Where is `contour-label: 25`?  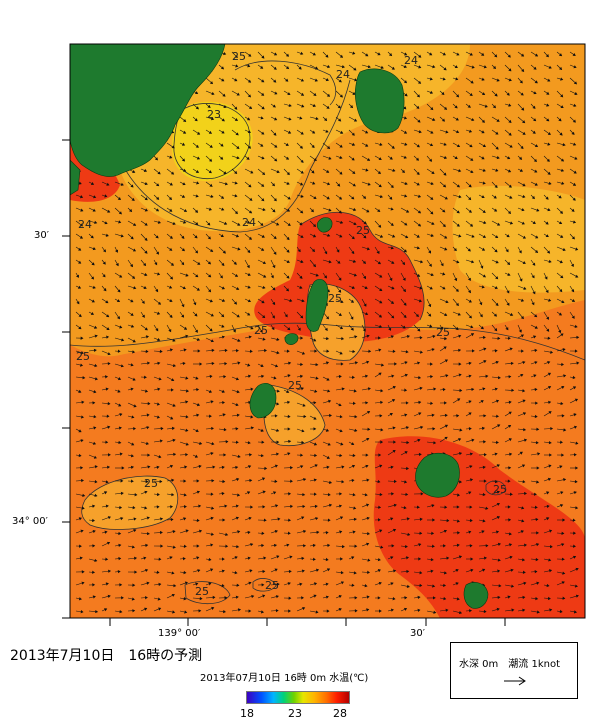
contour-label: 25 is located at coordinates (261, 330).